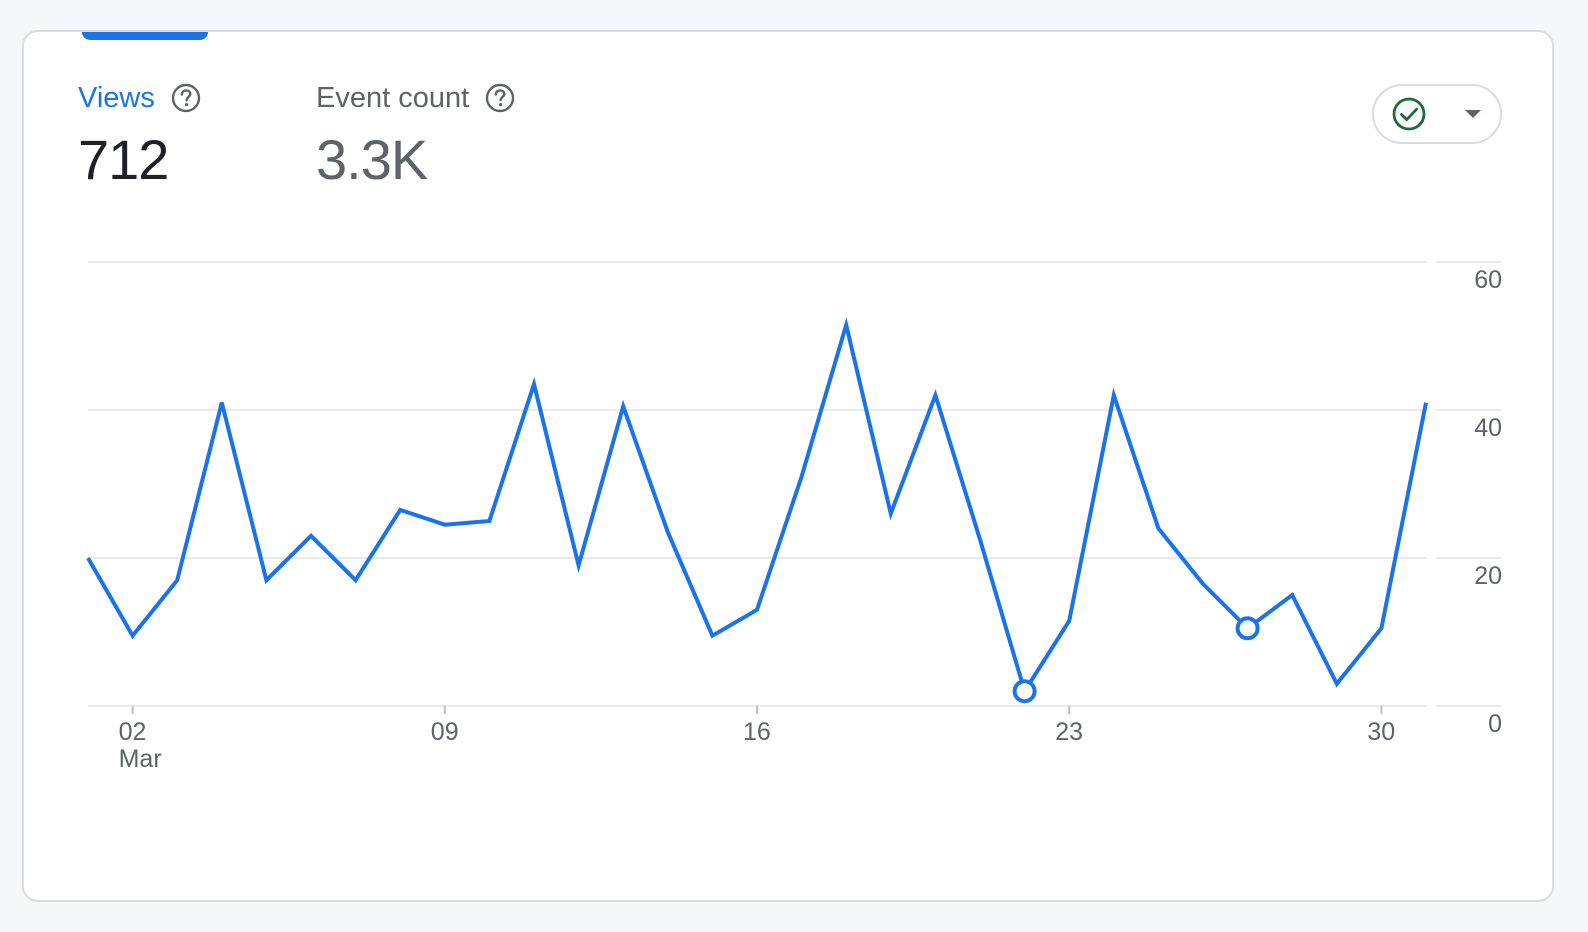 Image resolution: width=1588 pixels, height=932 pixels. What do you see at coordinates (1488, 280) in the screenshot?
I see `y-tick-label: 60` at bounding box center [1488, 280].